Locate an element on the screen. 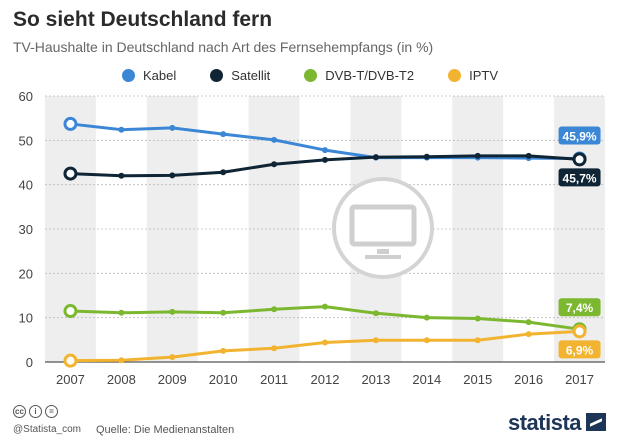  x-tick-label: 2014 is located at coordinates (426, 379).